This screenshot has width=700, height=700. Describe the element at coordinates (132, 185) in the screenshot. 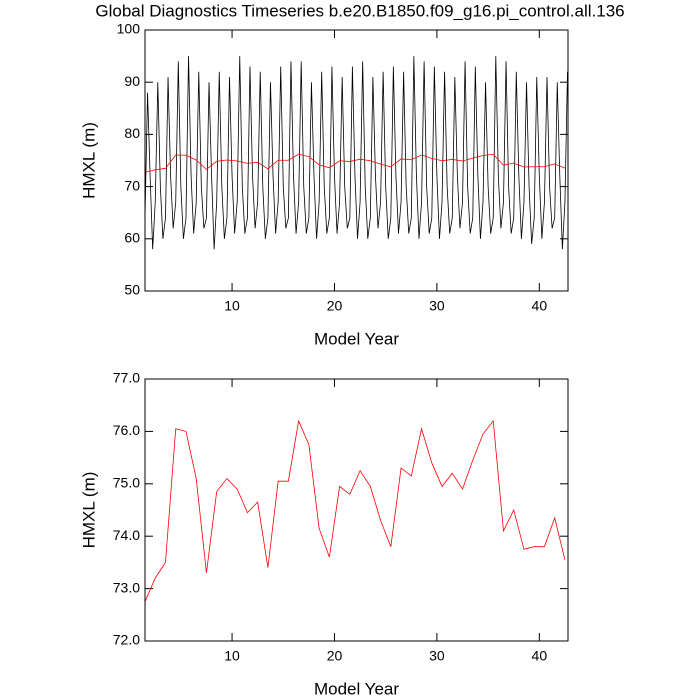

I see `y-tick-label: 70` at that location.